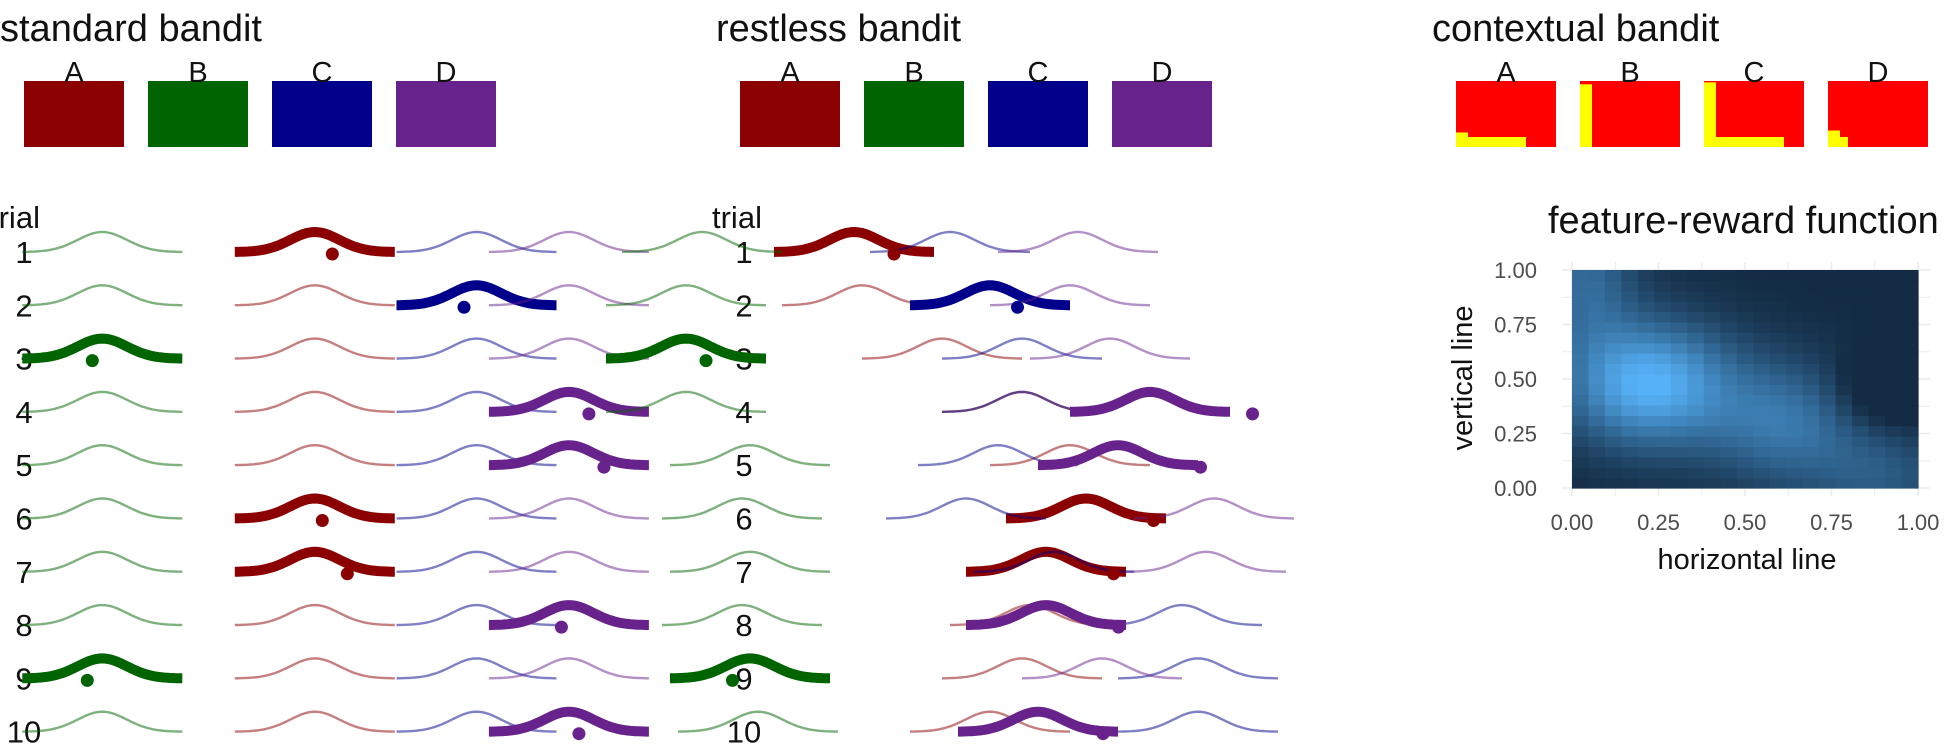 The width and height of the screenshot is (1944, 756). What do you see at coordinates (1515, 325) in the screenshot?
I see `y-tick-label: 0.75` at bounding box center [1515, 325].